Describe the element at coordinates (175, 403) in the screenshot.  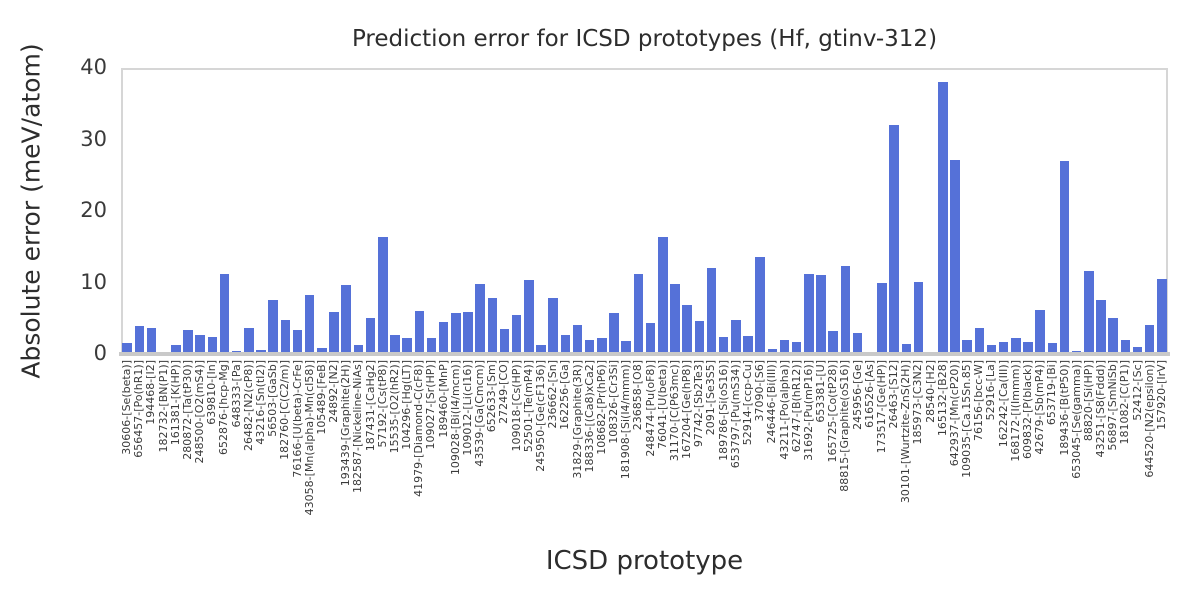
I see `x-tick-label: 161381-[K(HP)]` at that location.